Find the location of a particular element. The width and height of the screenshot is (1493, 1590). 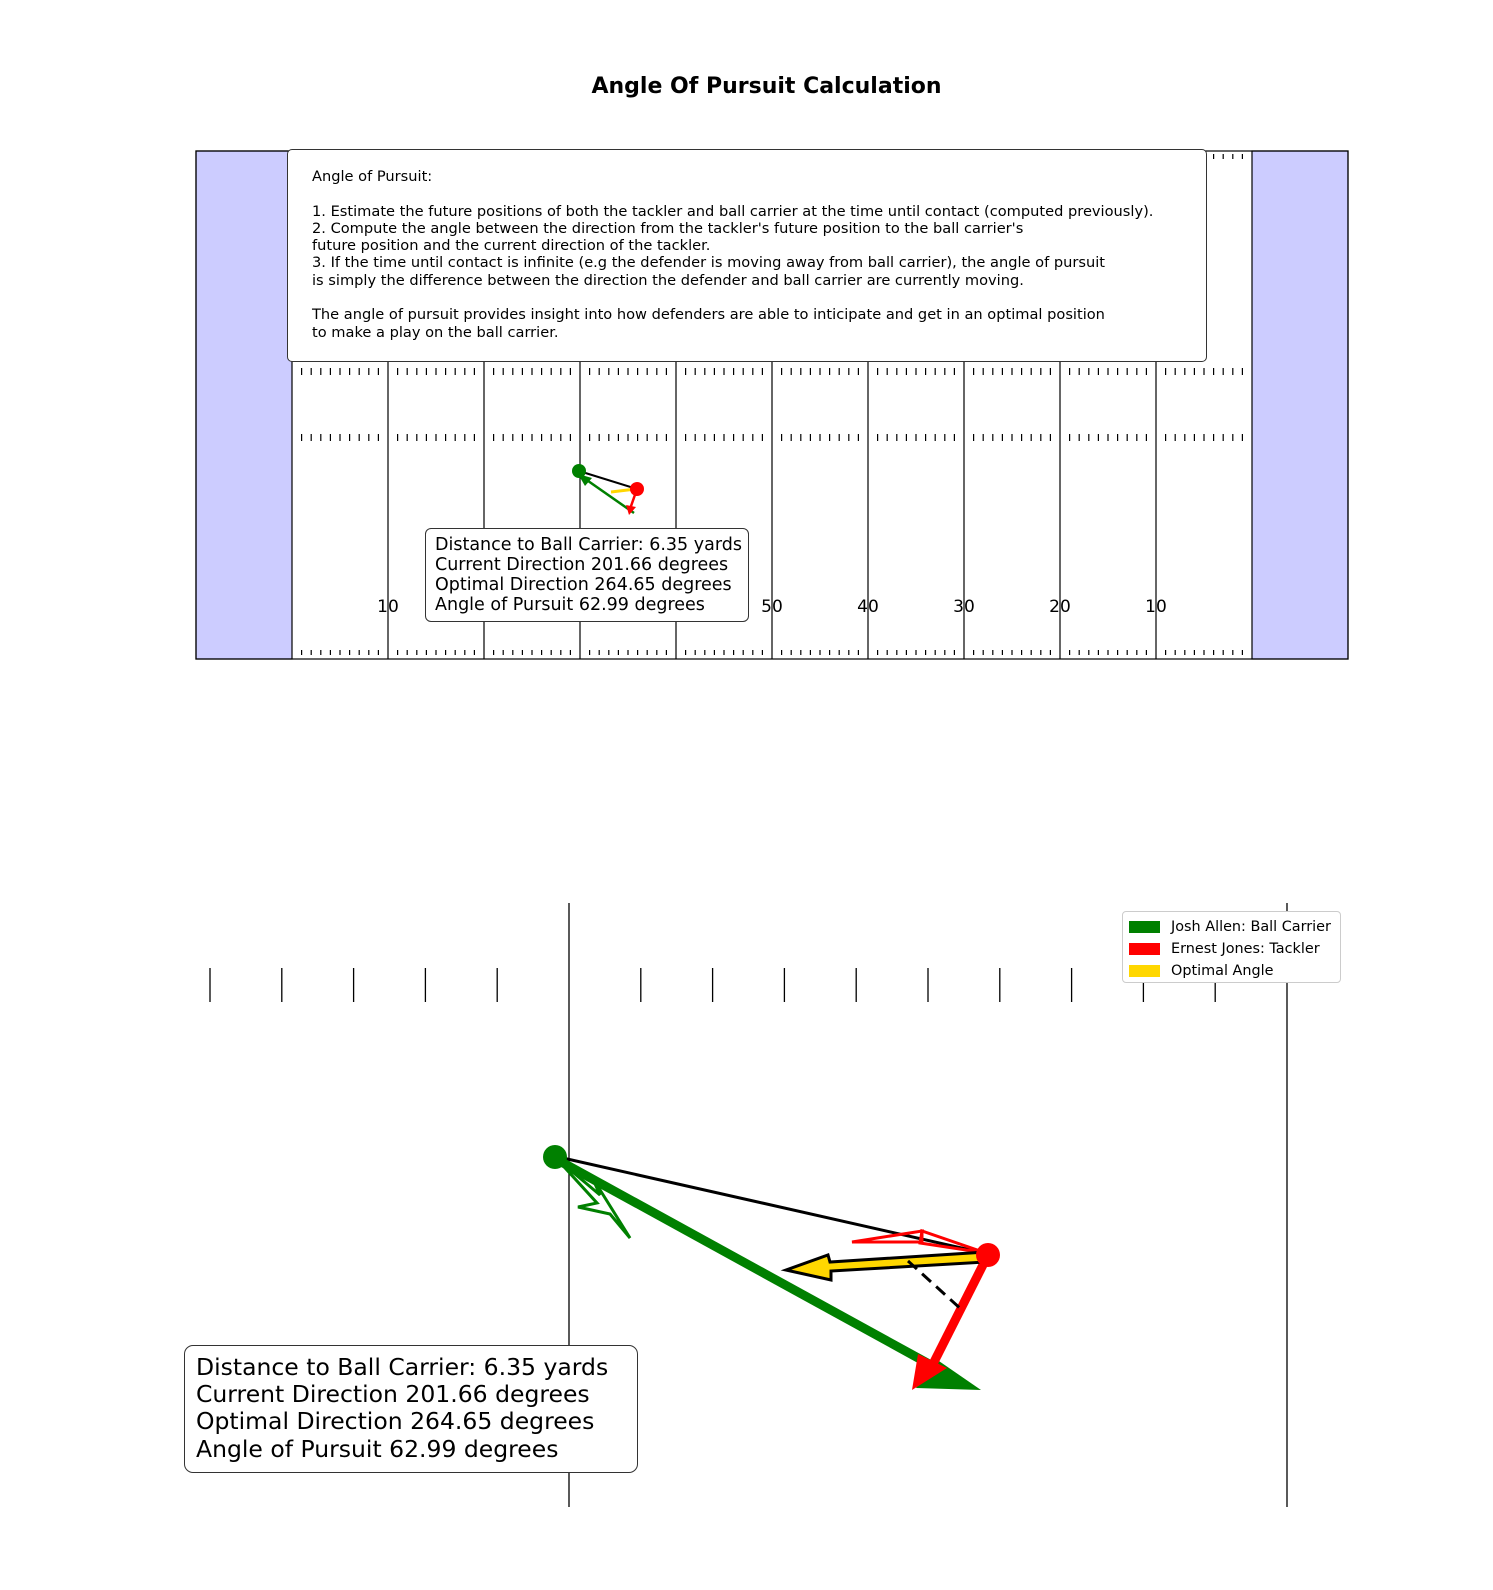

carrier-outline-arrow is located at coordinates (593, 1197).